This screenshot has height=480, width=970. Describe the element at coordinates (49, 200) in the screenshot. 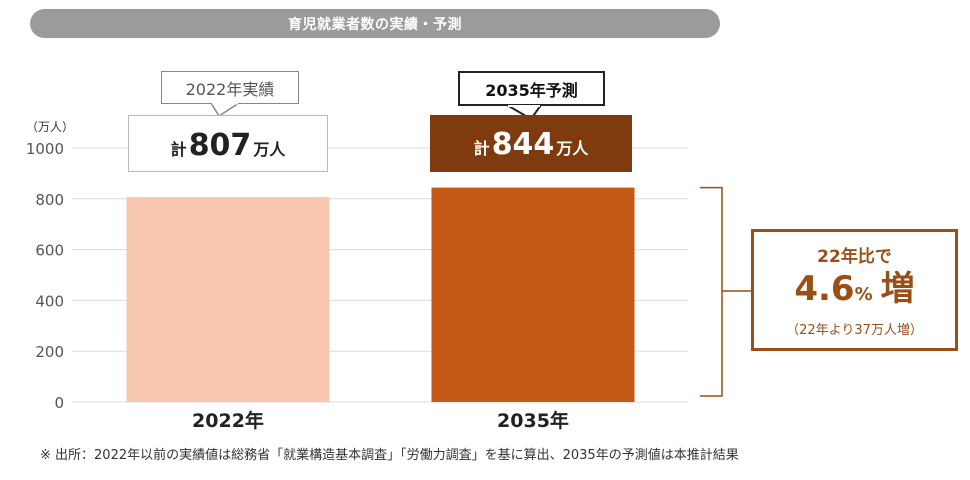

I see `y-tick-label: 800` at that location.